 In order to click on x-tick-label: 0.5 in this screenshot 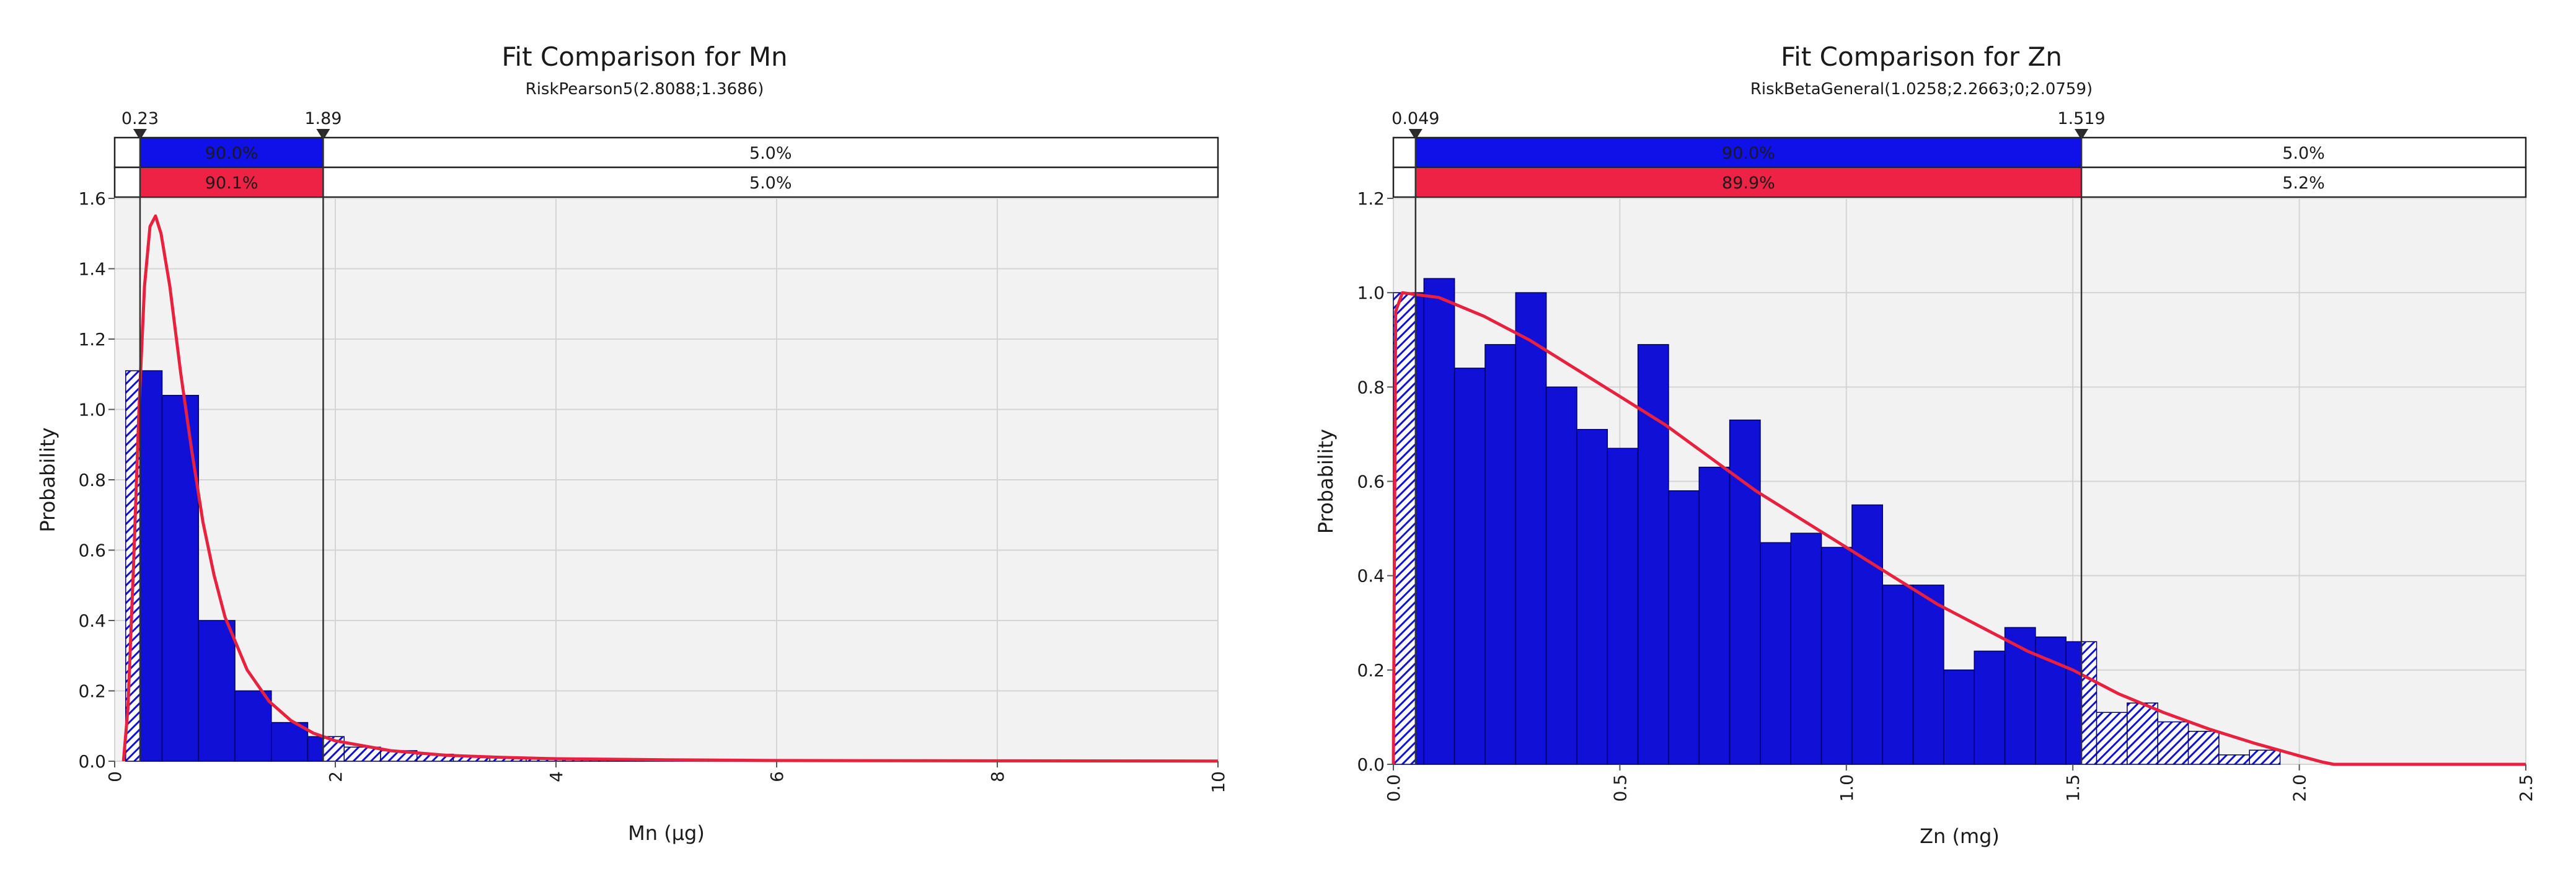, I will do `click(1620, 788)`.